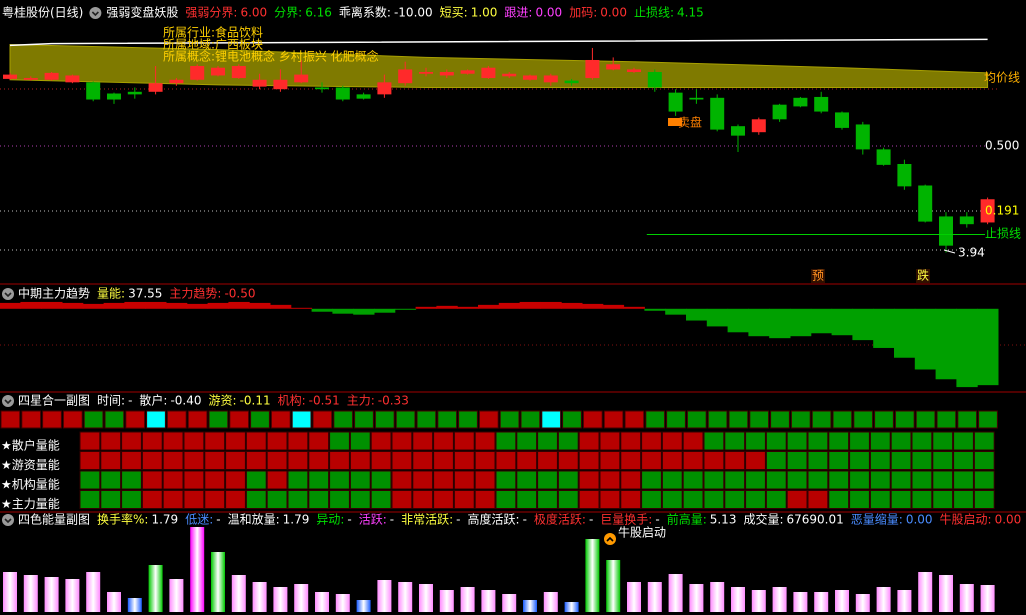  What do you see at coordinates (498, 42) in the screenshot?
I see `top-line` at bounding box center [498, 42].